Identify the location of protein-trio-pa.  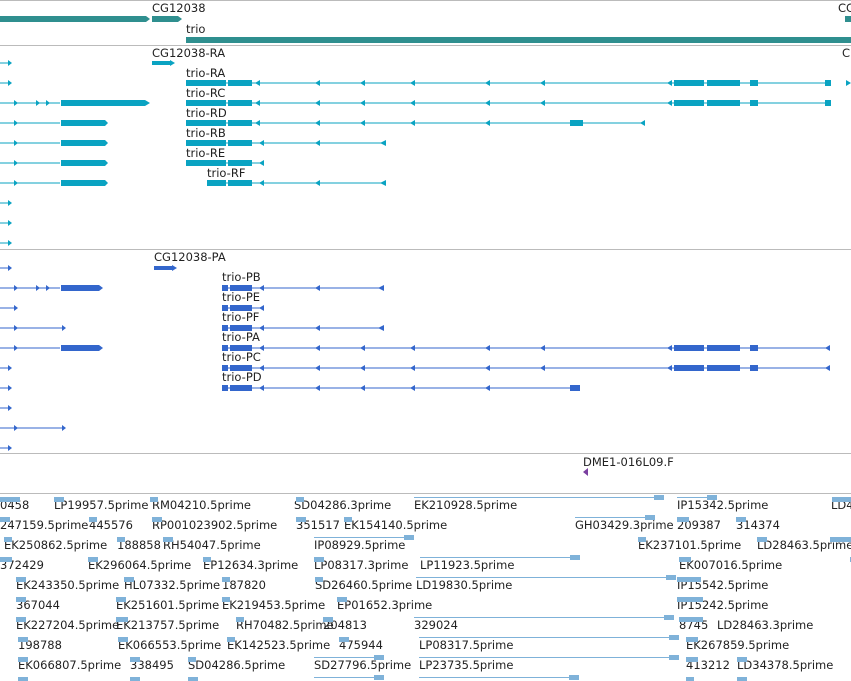
(526, 348).